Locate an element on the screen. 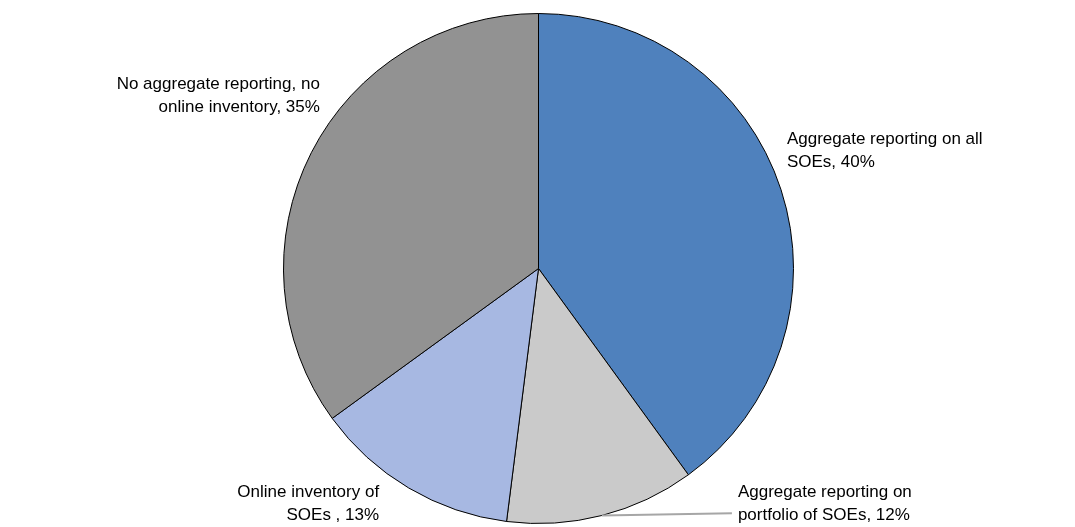 The image size is (1075, 527). slice-label: No aggregate reporting, no online inventory, 35% is located at coordinates (218, 94).